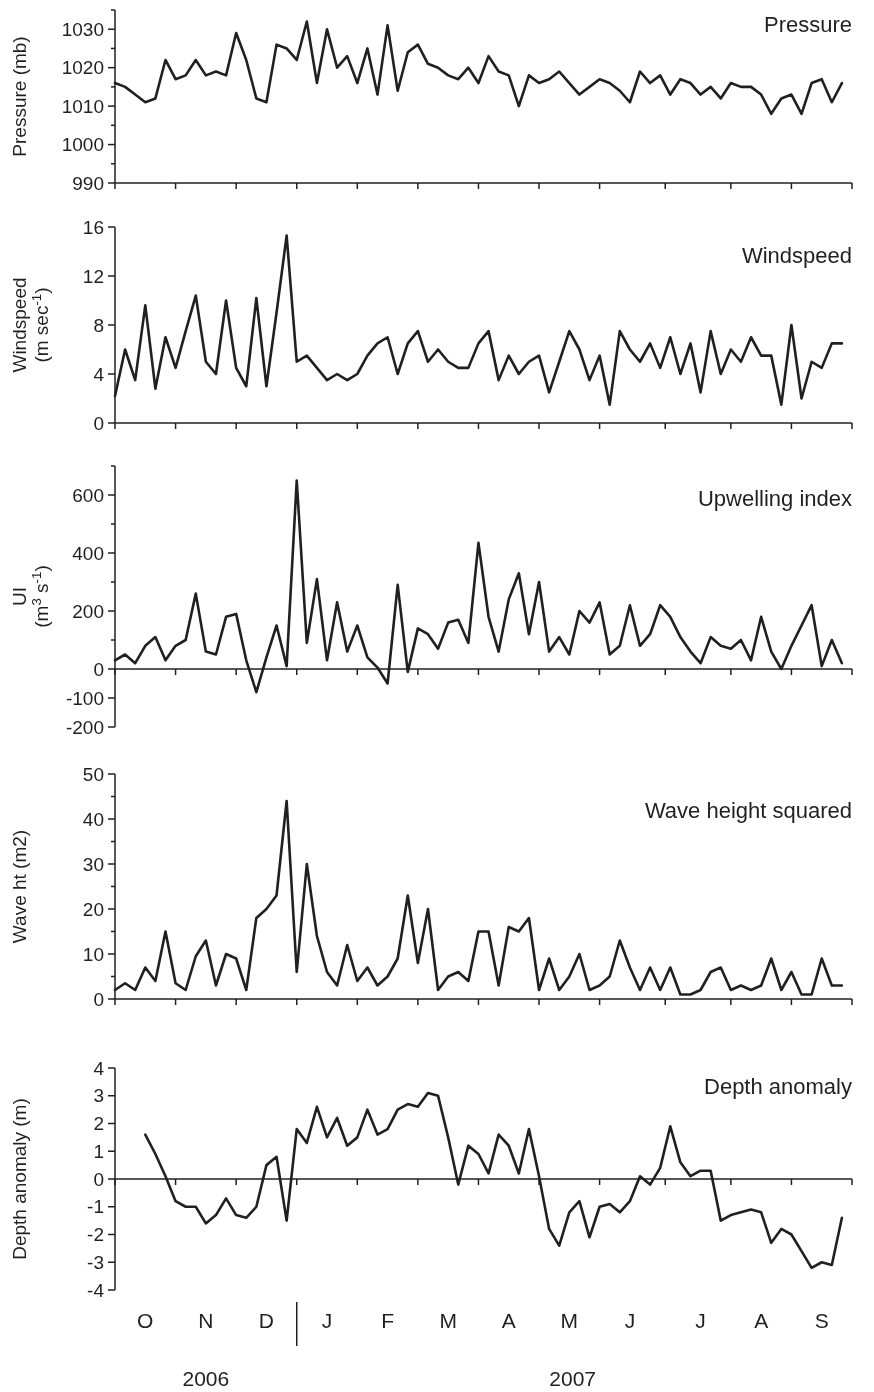 This screenshot has height=1392, width=874. Describe the element at coordinates (95, 1207) in the screenshot. I see `y-tick-label: -1` at that location.